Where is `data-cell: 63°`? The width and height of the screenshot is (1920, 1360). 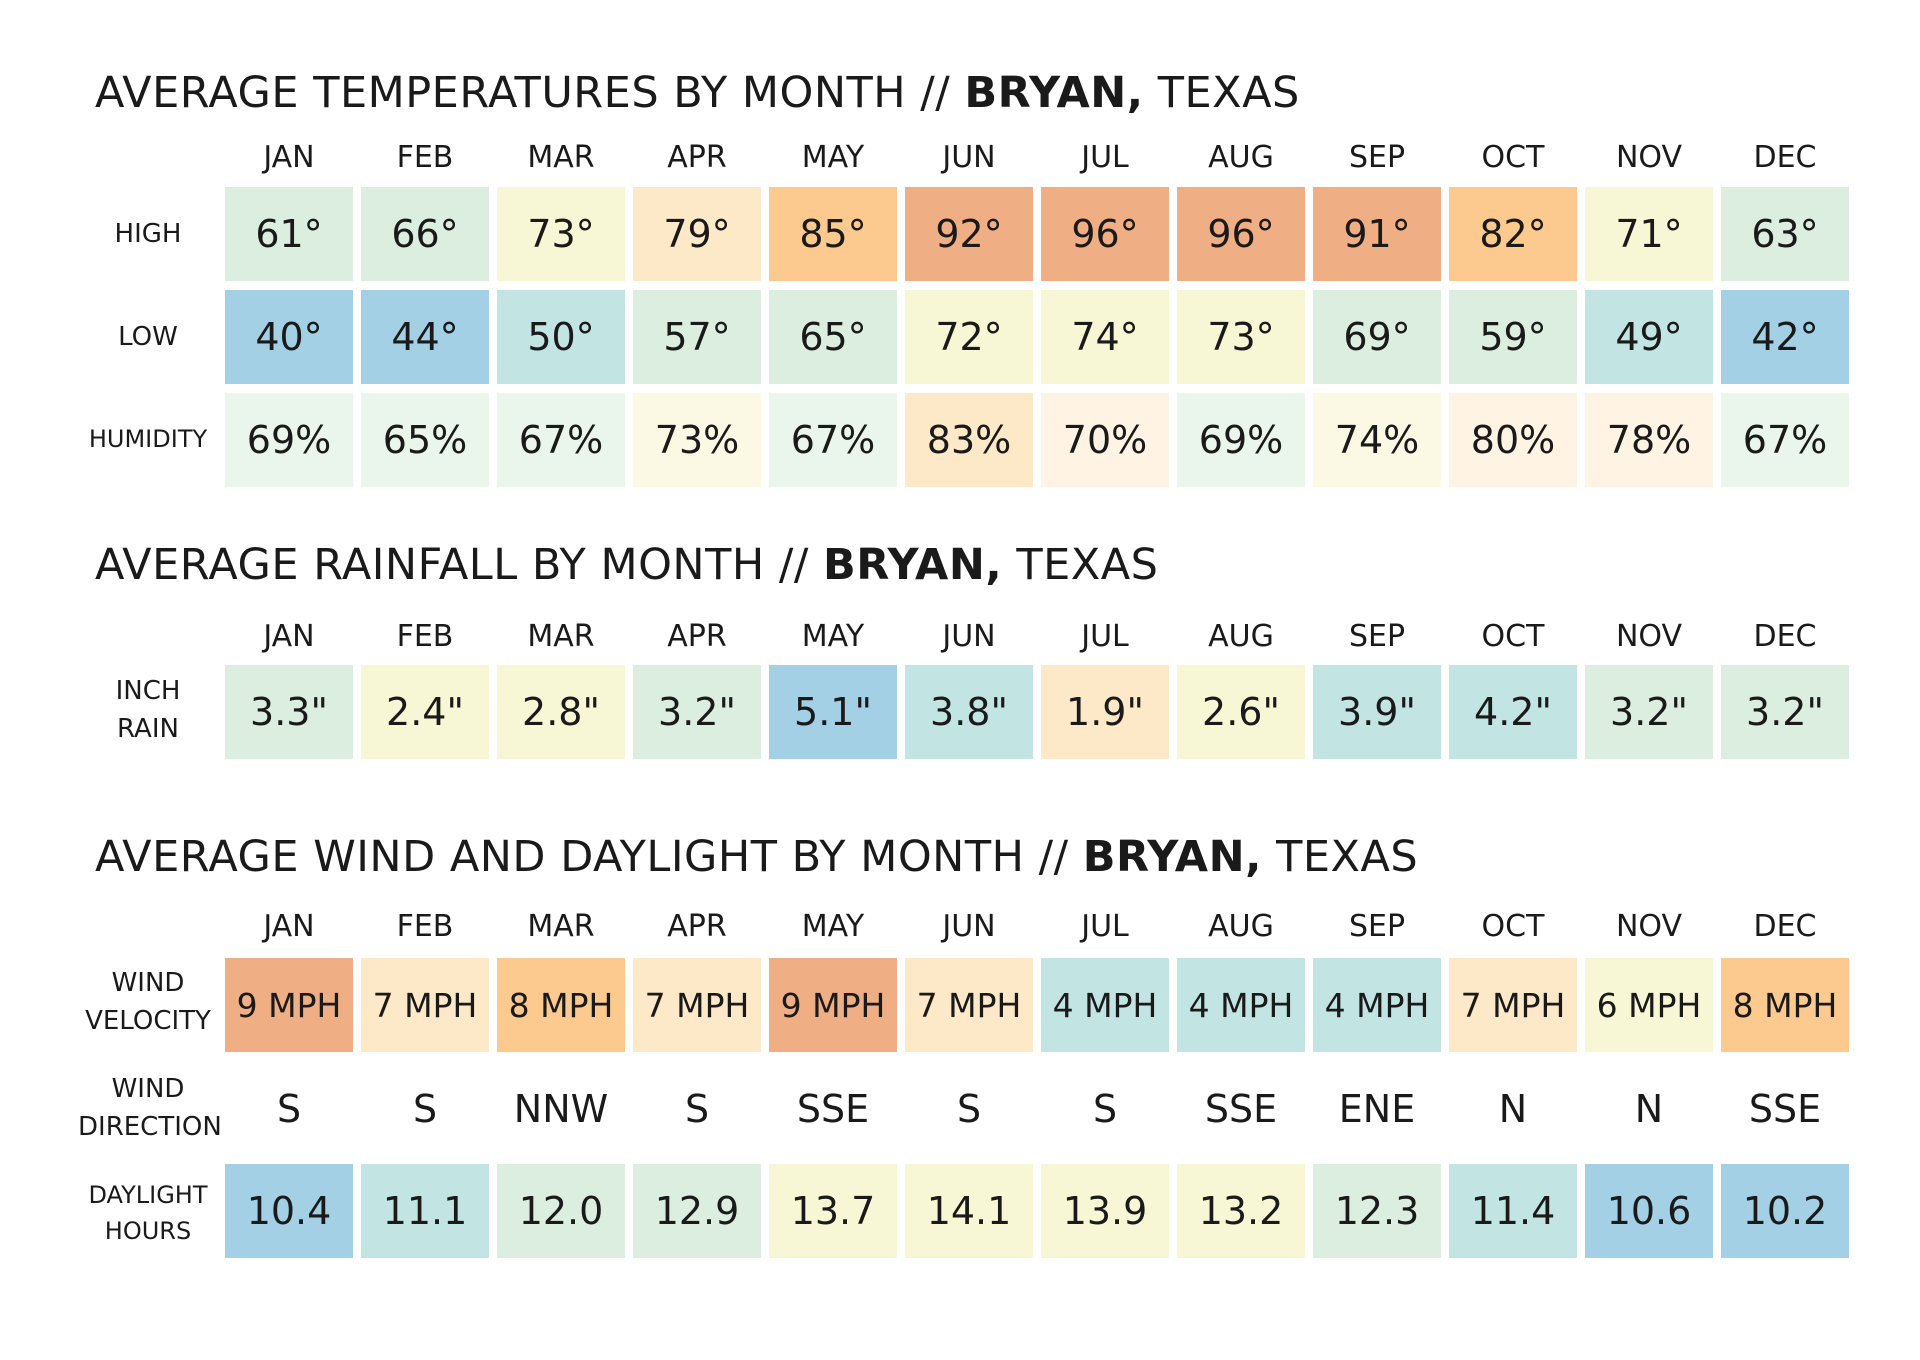
data-cell: 63° is located at coordinates (1785, 234).